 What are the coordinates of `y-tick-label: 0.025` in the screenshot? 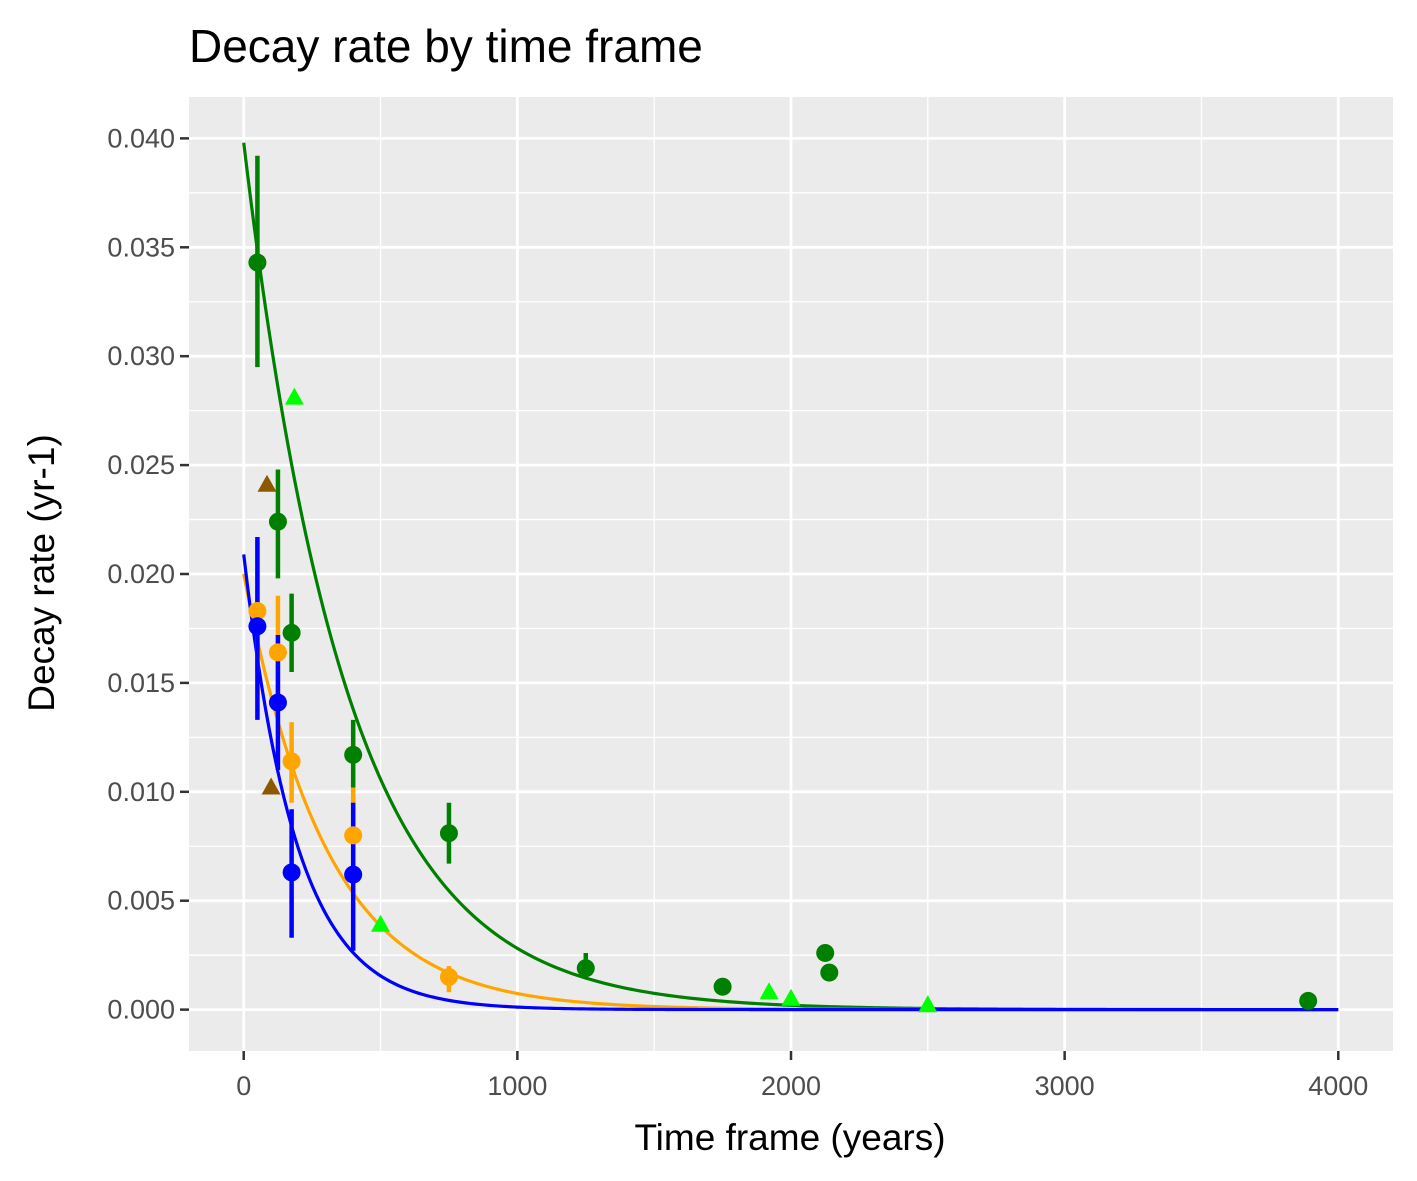 It's located at (141, 465).